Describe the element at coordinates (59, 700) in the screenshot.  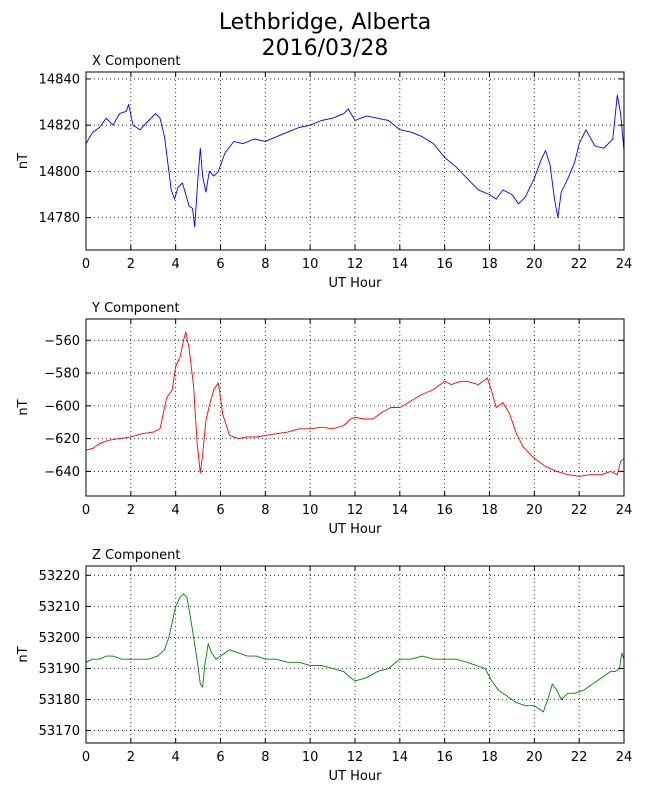
I see `y-tick-label: 53180` at that location.